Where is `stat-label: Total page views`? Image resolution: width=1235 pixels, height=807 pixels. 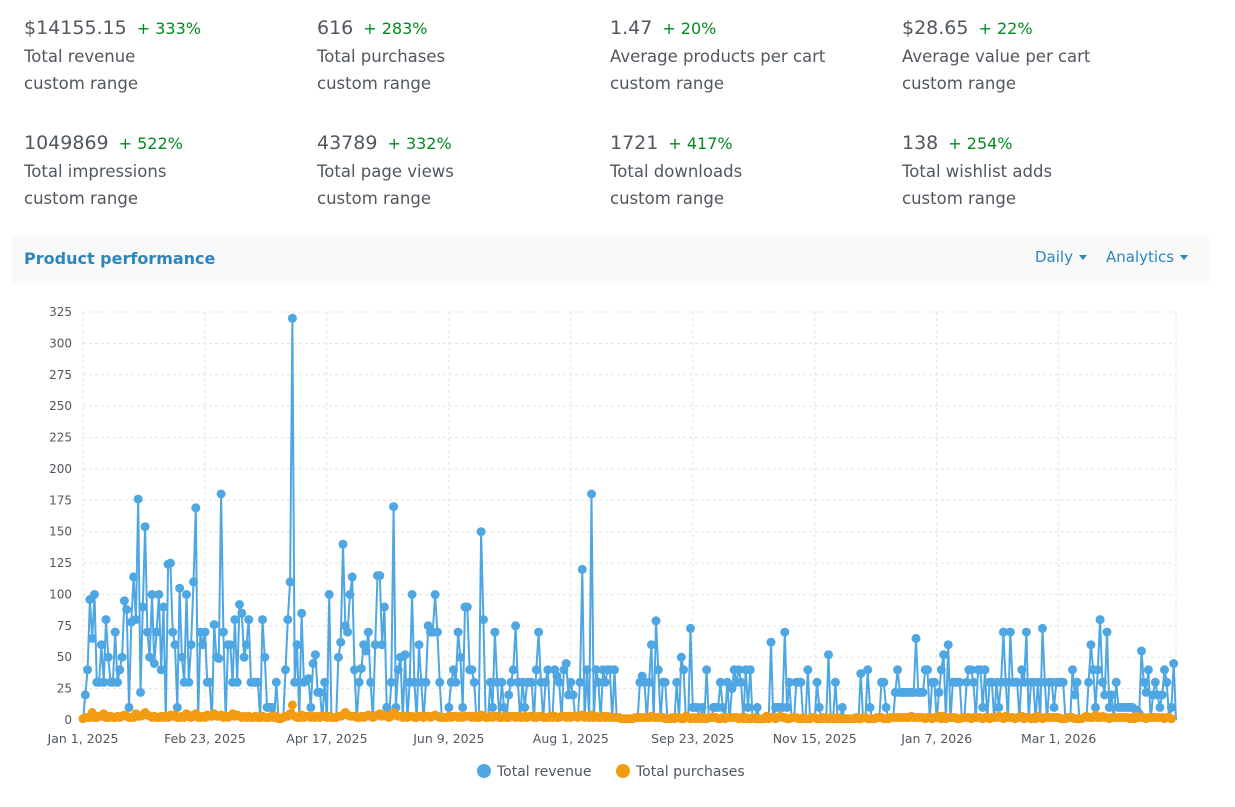
stat-label: Total page views is located at coordinates (385, 171).